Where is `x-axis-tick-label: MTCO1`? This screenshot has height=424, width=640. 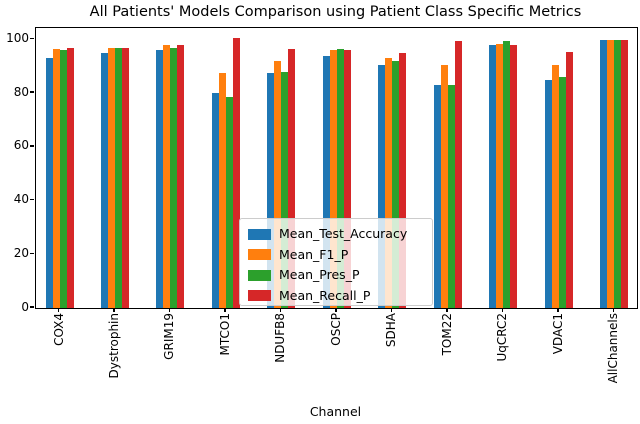
x-axis-tick-label: MTCO1 is located at coordinates (224, 334).